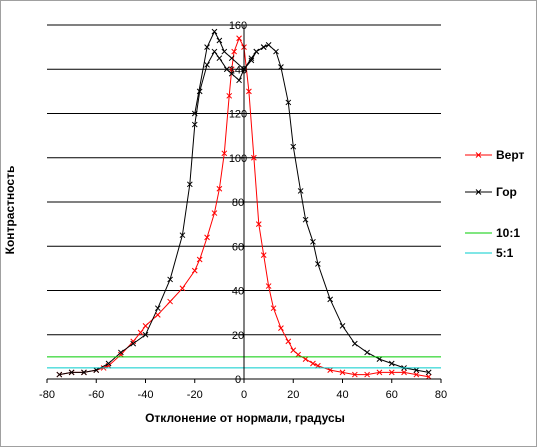 The height and width of the screenshot is (447, 537). Describe the element at coordinates (489, 253) in the screenshot. I see `legend-item-3: 5:1` at that location.